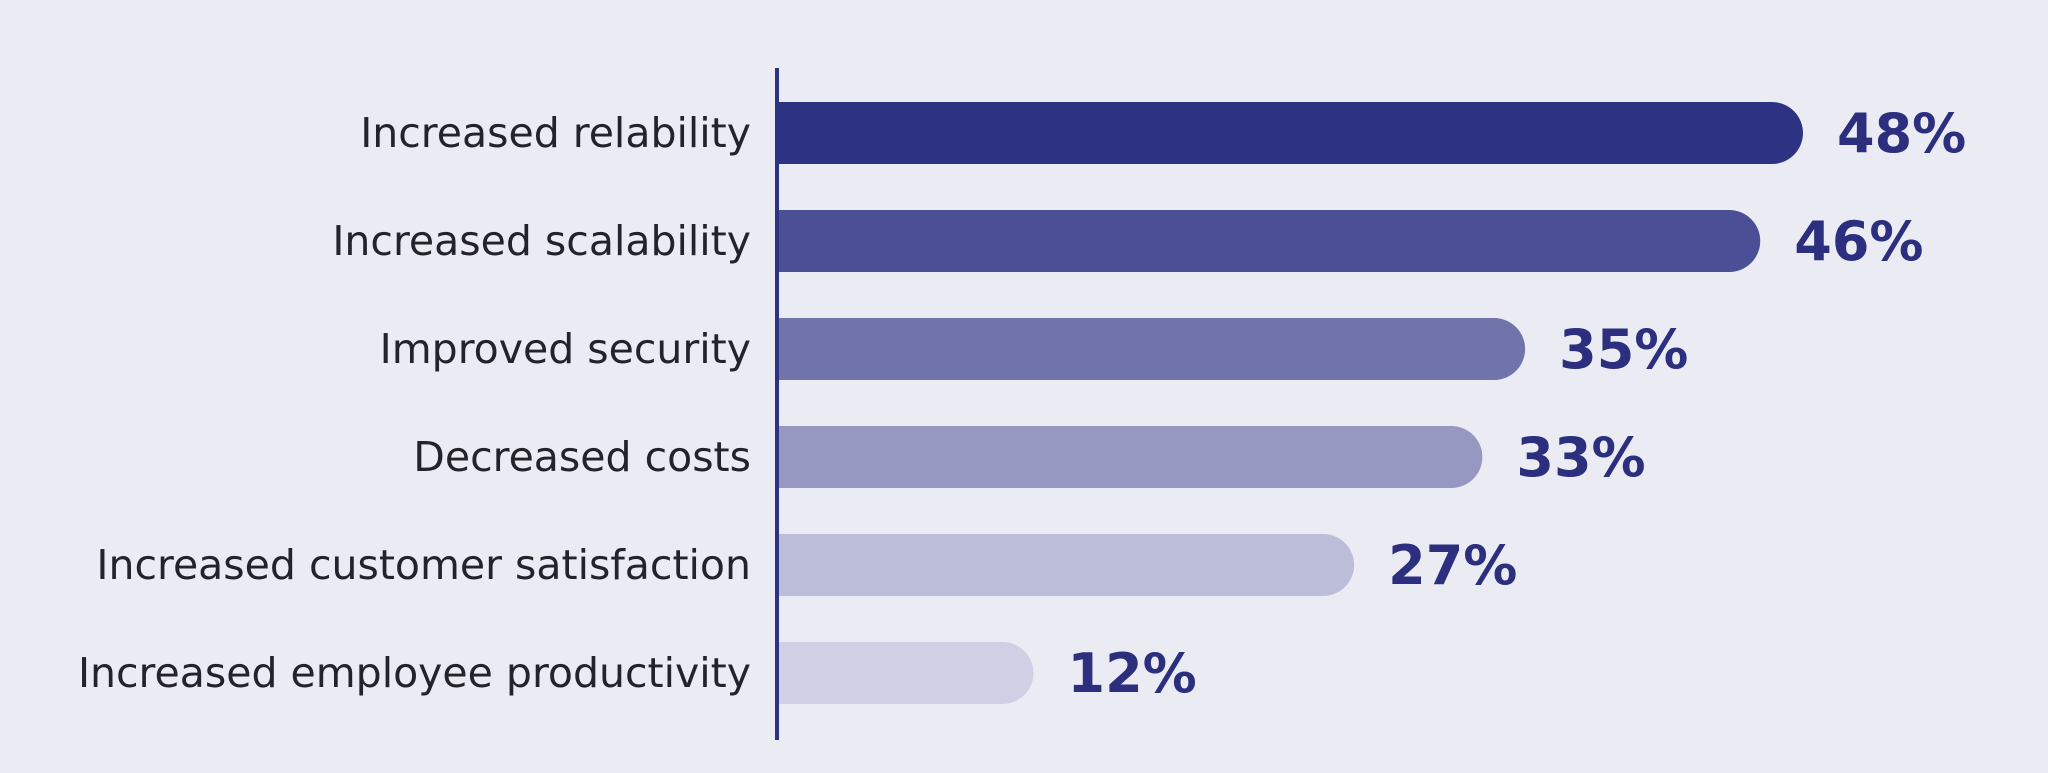 This screenshot has width=2048, height=773. I want to click on value-label-5: 27%, so click(1452, 565).